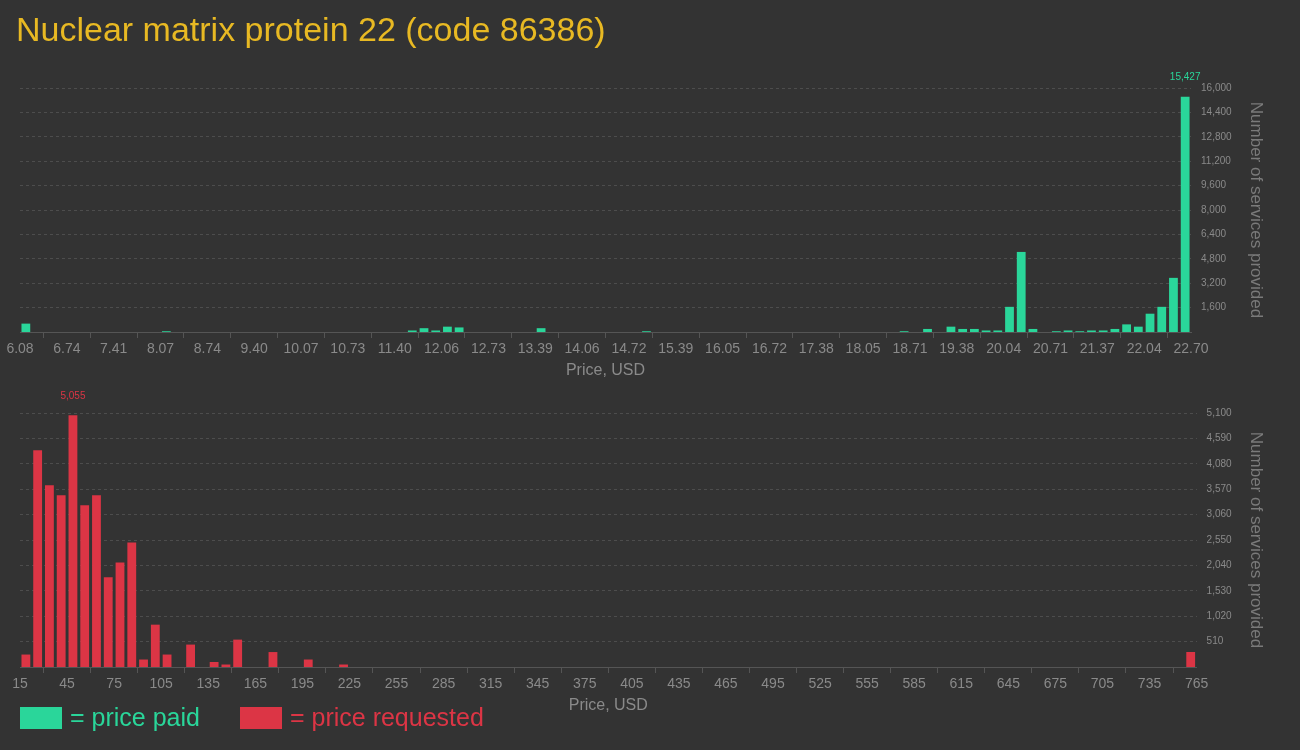  What do you see at coordinates (867, 683) in the screenshot?
I see `x-tick-label: 555` at bounding box center [867, 683].